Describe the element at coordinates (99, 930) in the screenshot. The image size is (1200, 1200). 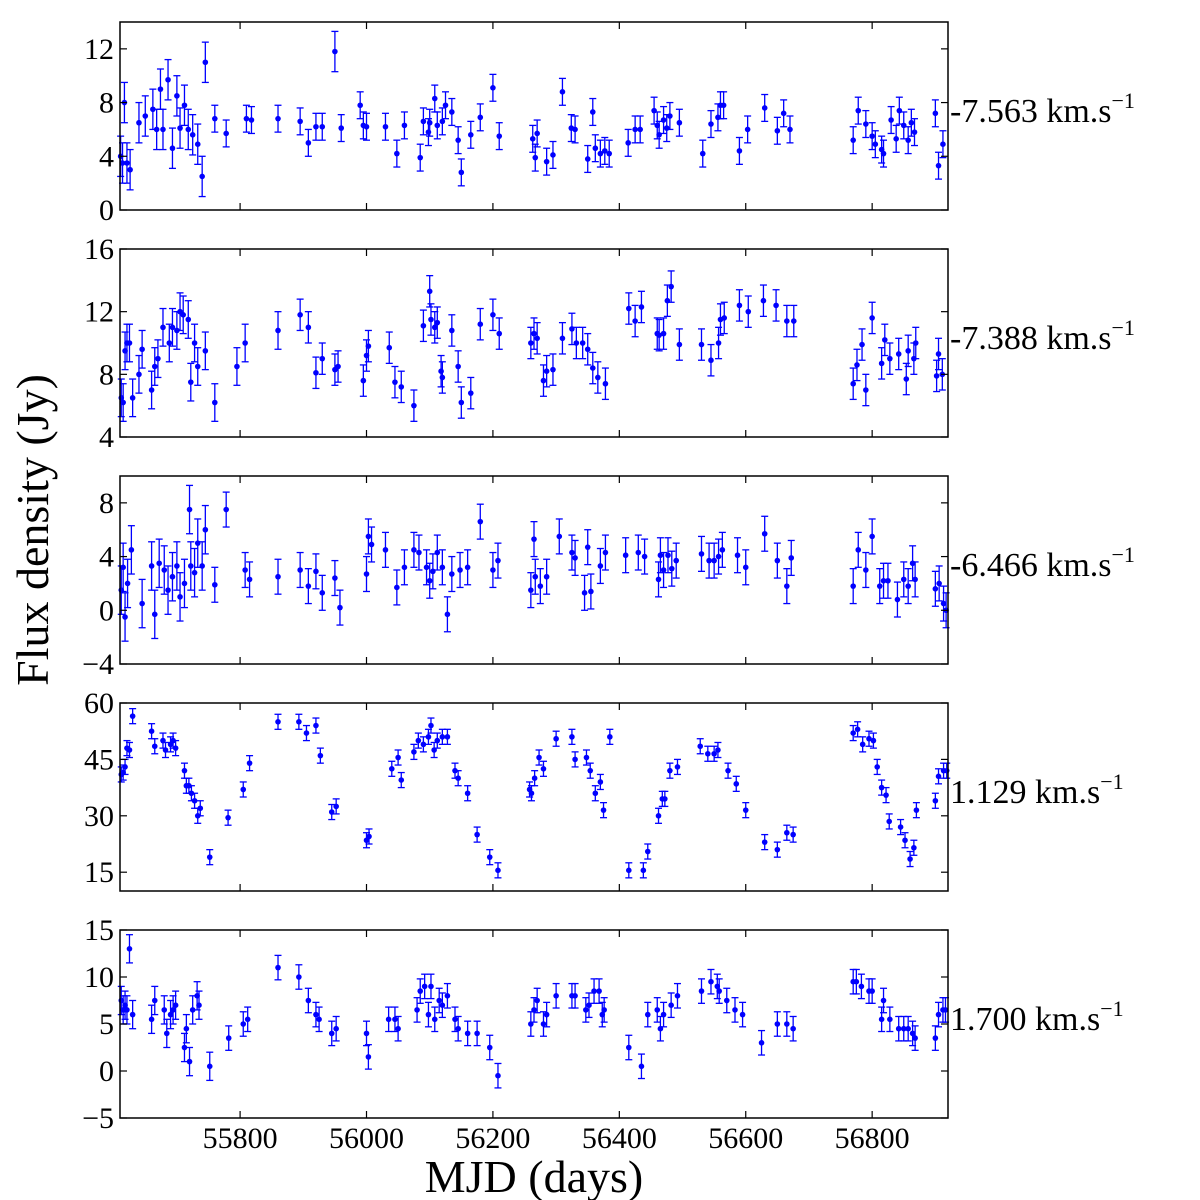
I see `y-tick-label: 15` at that location.